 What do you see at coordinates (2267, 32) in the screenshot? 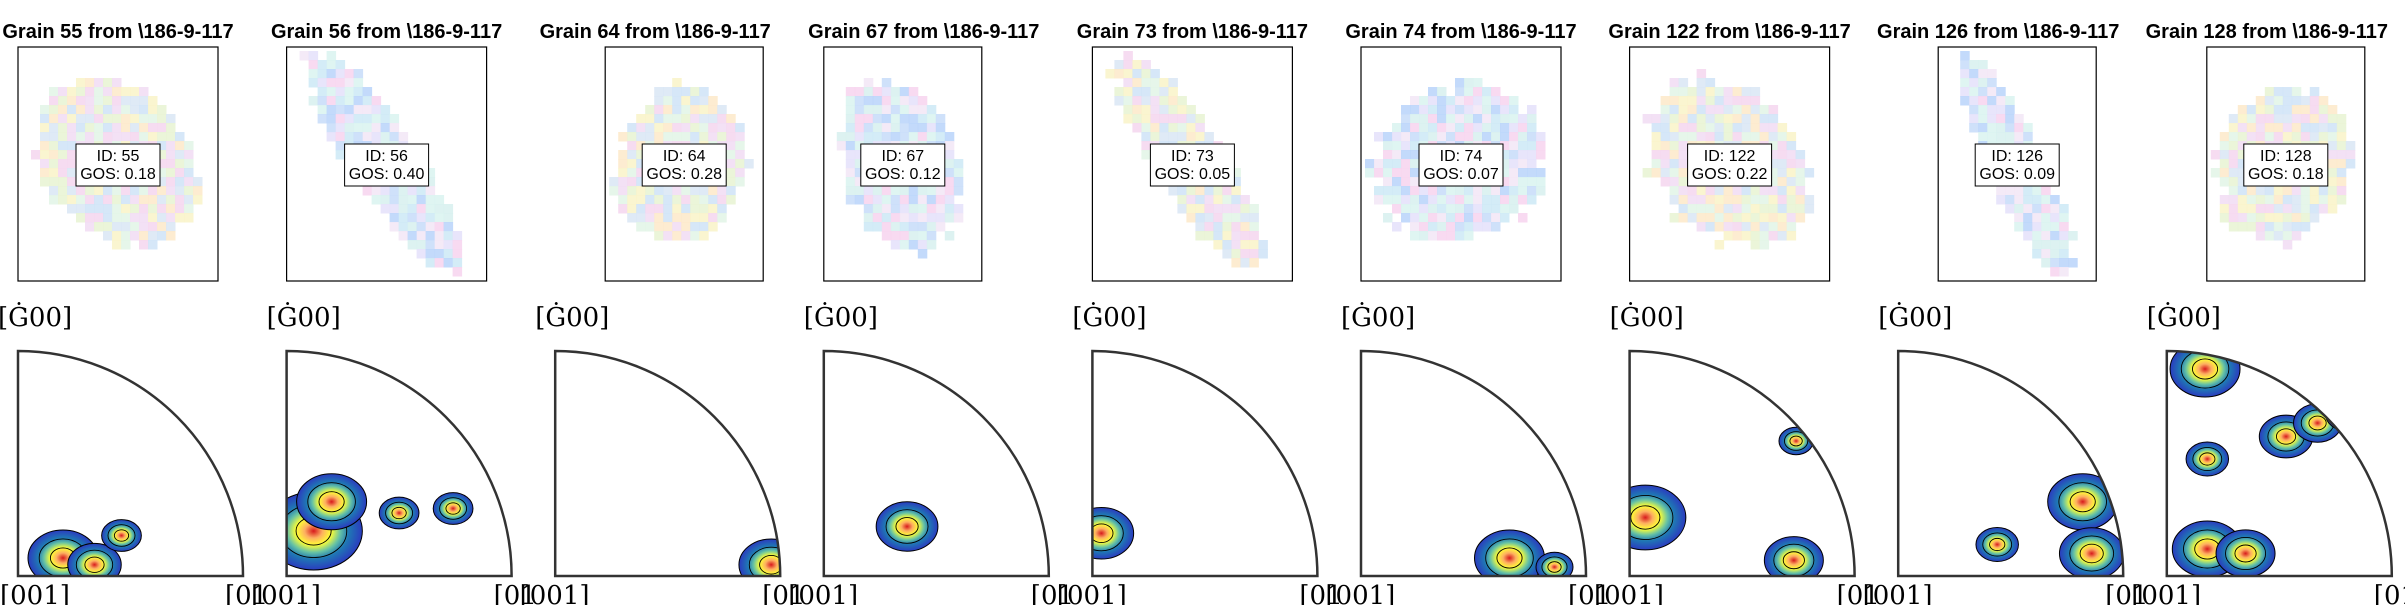
I see `grain-title: Grain 128 from \186-9-117` at bounding box center [2267, 32].